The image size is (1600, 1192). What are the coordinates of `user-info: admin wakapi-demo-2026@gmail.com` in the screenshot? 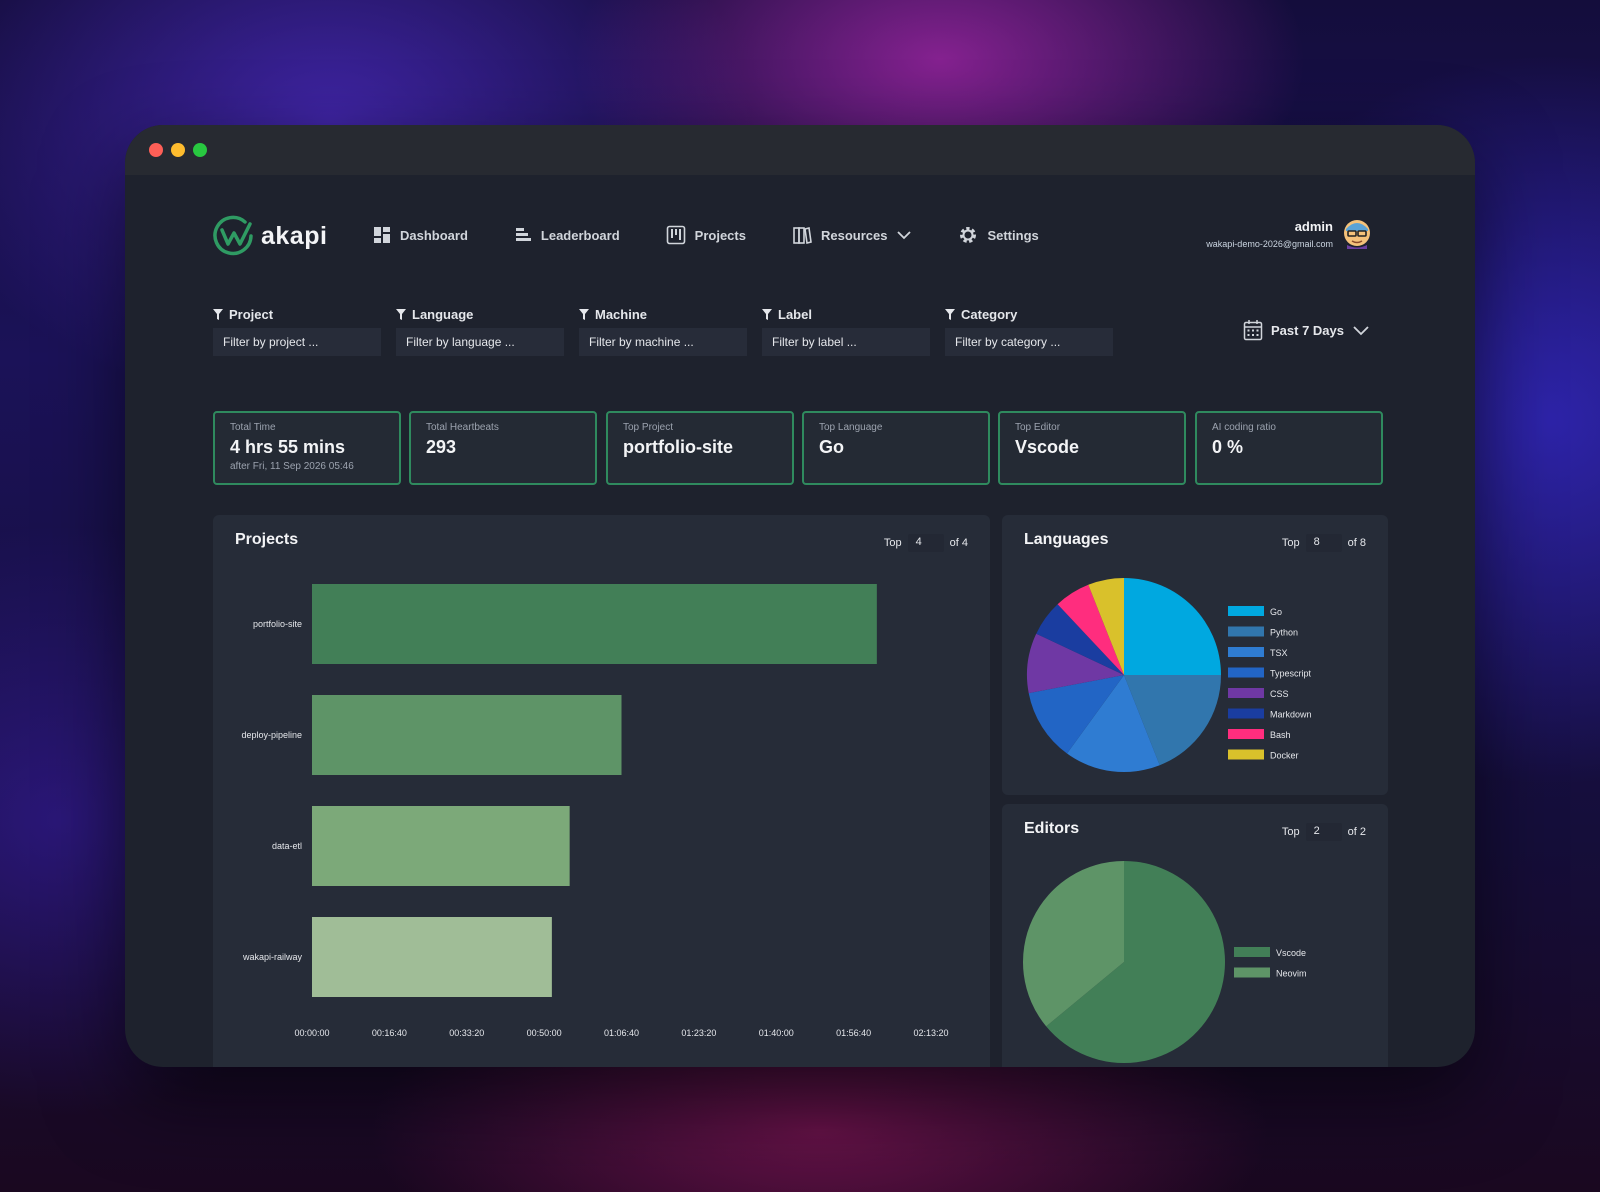 It's located at (1269, 234).